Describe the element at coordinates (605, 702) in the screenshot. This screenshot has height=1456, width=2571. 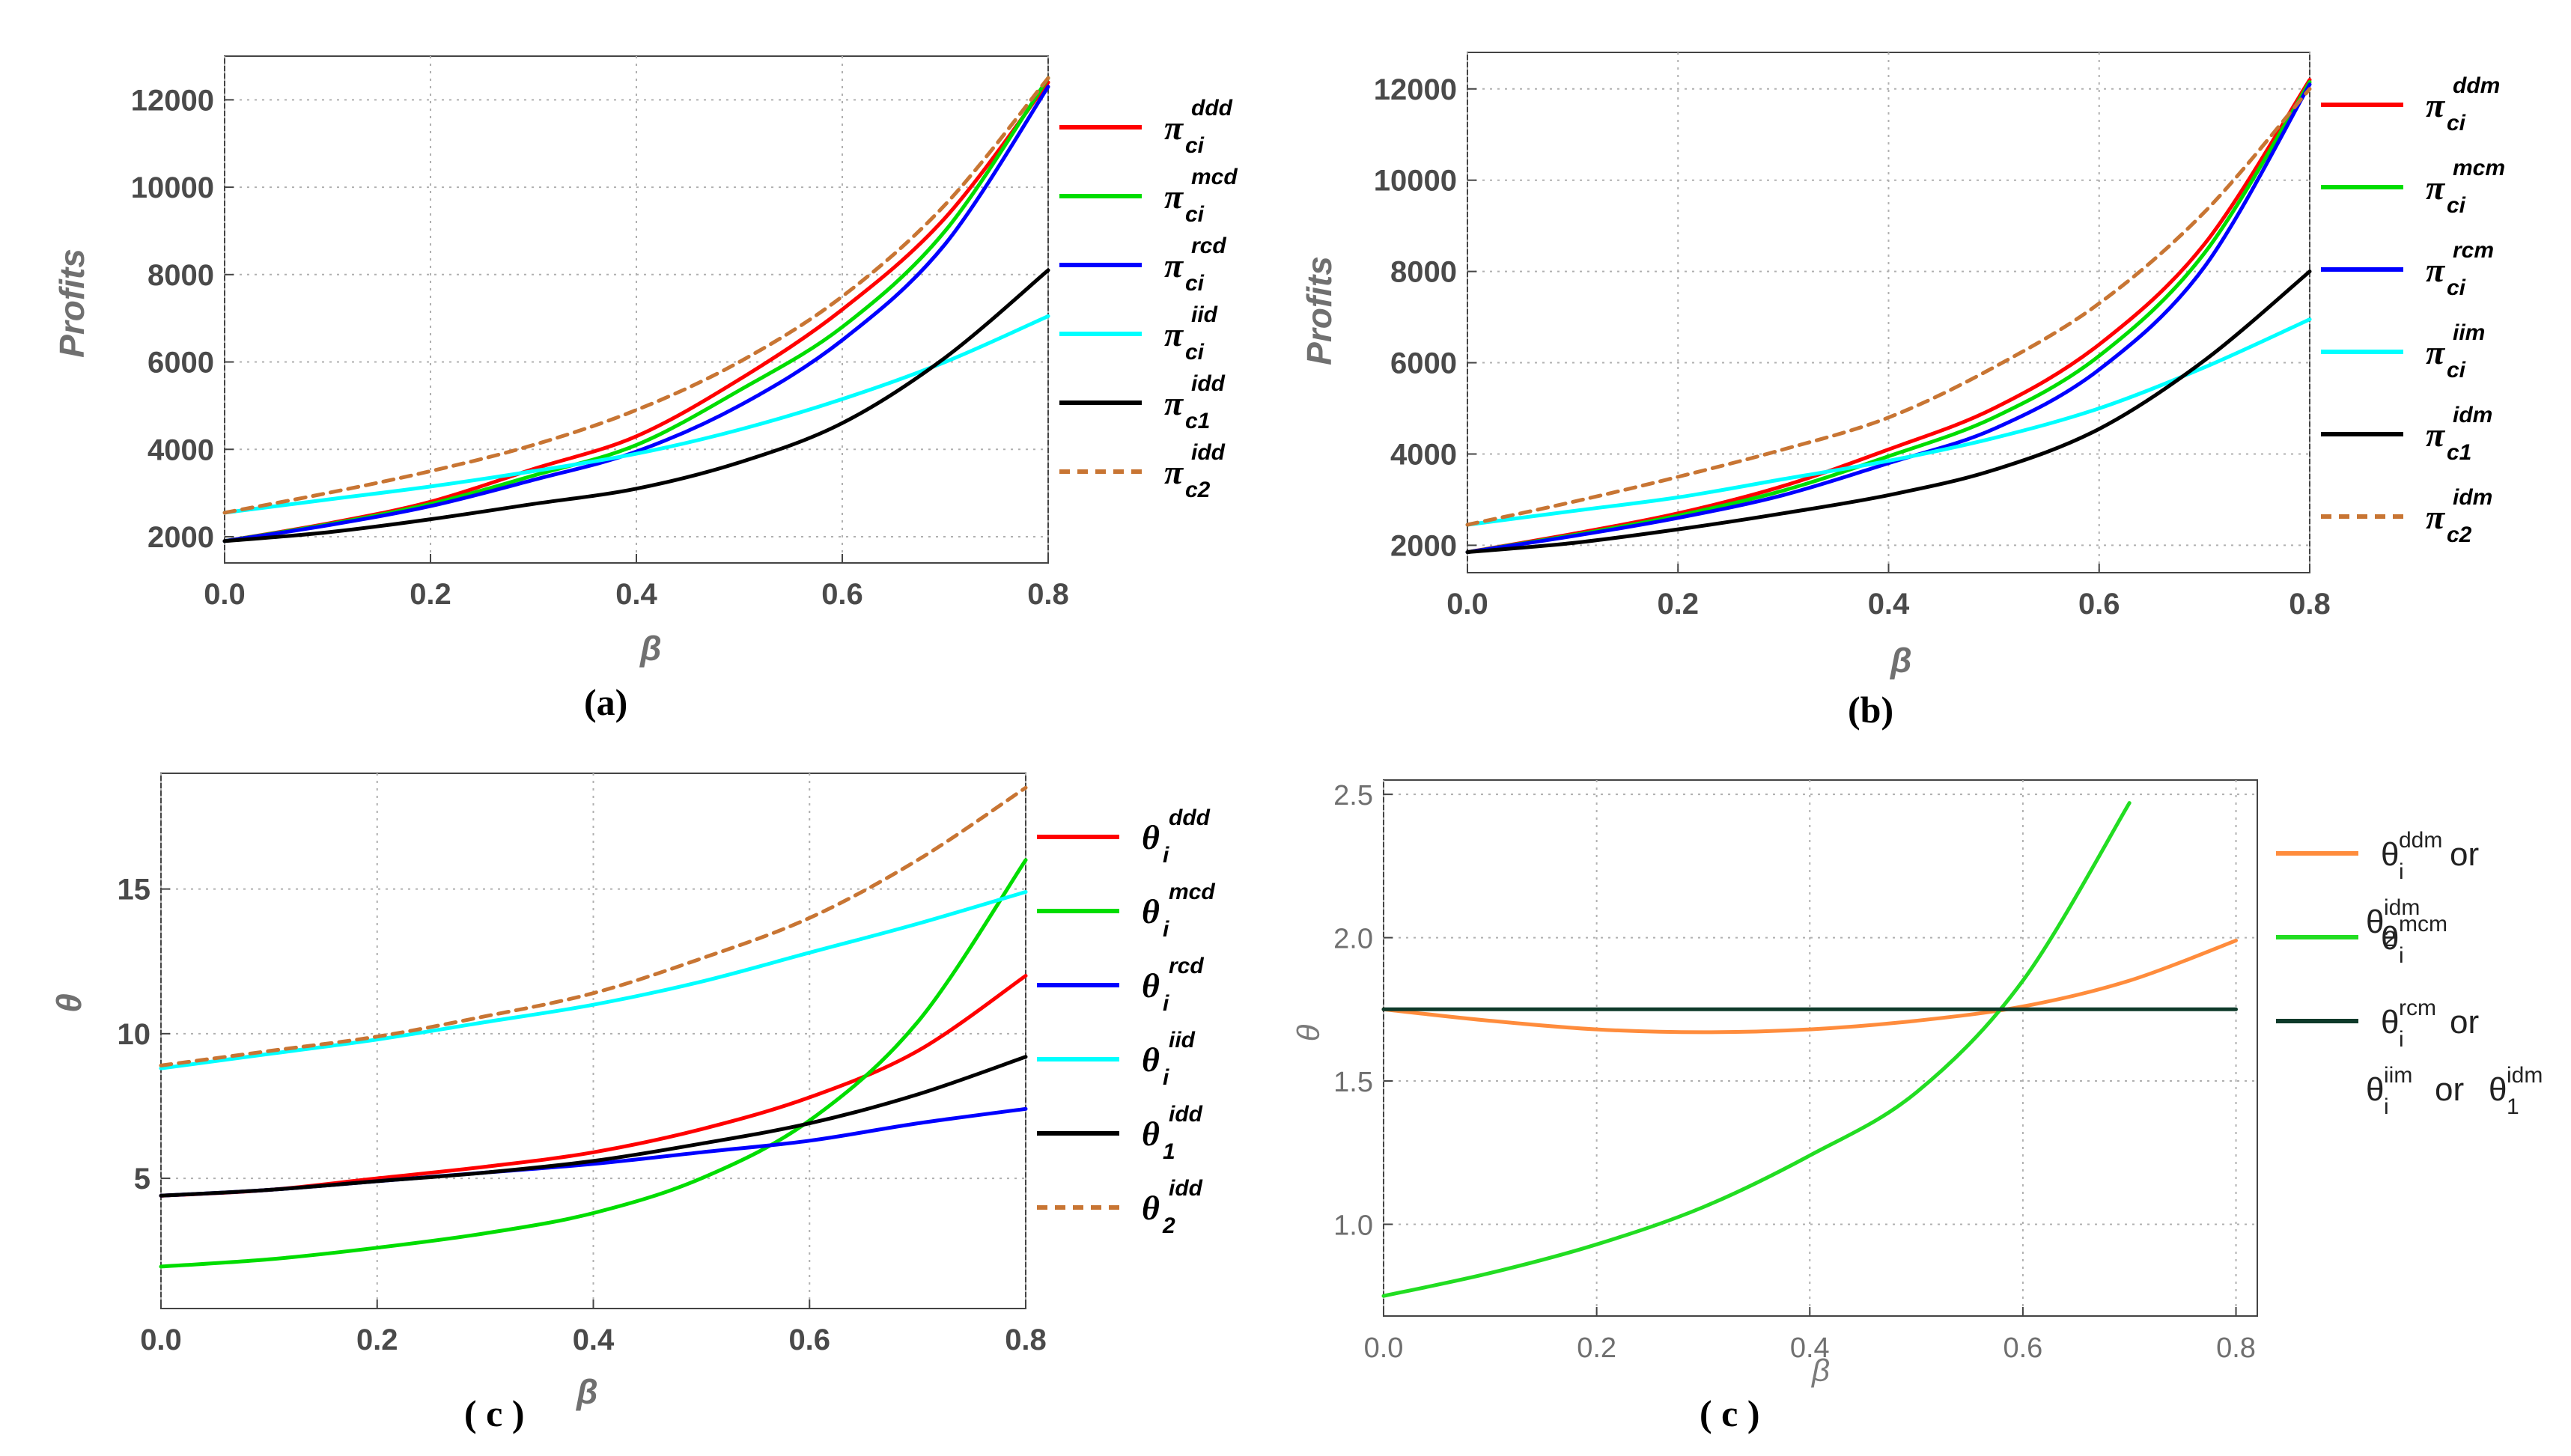
I see `panel-a-caption: (a)` at that location.